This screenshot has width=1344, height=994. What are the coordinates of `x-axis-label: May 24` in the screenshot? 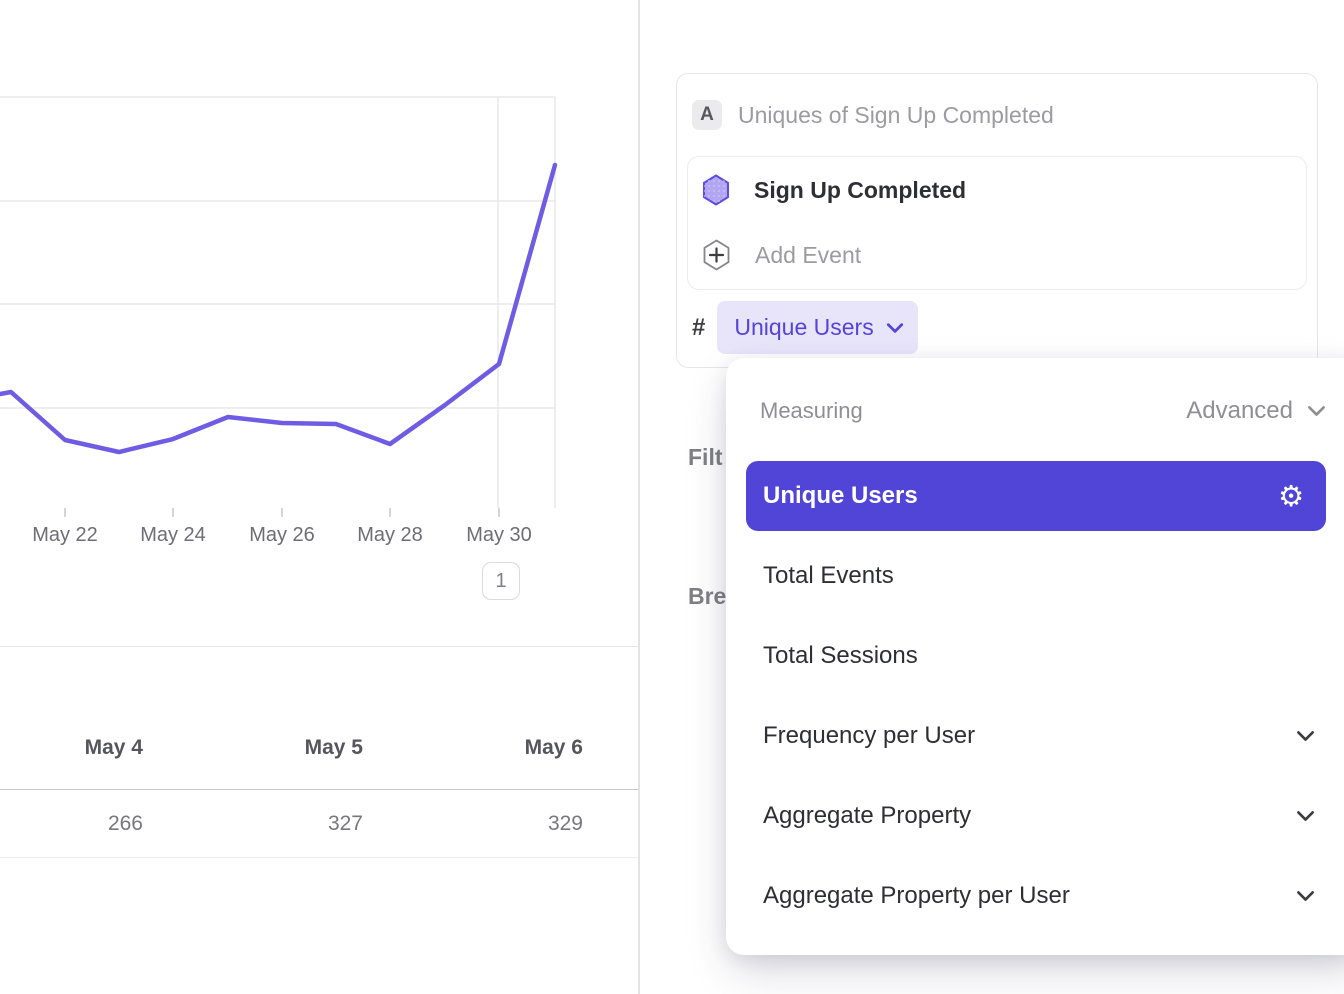 It's located at (173, 535).